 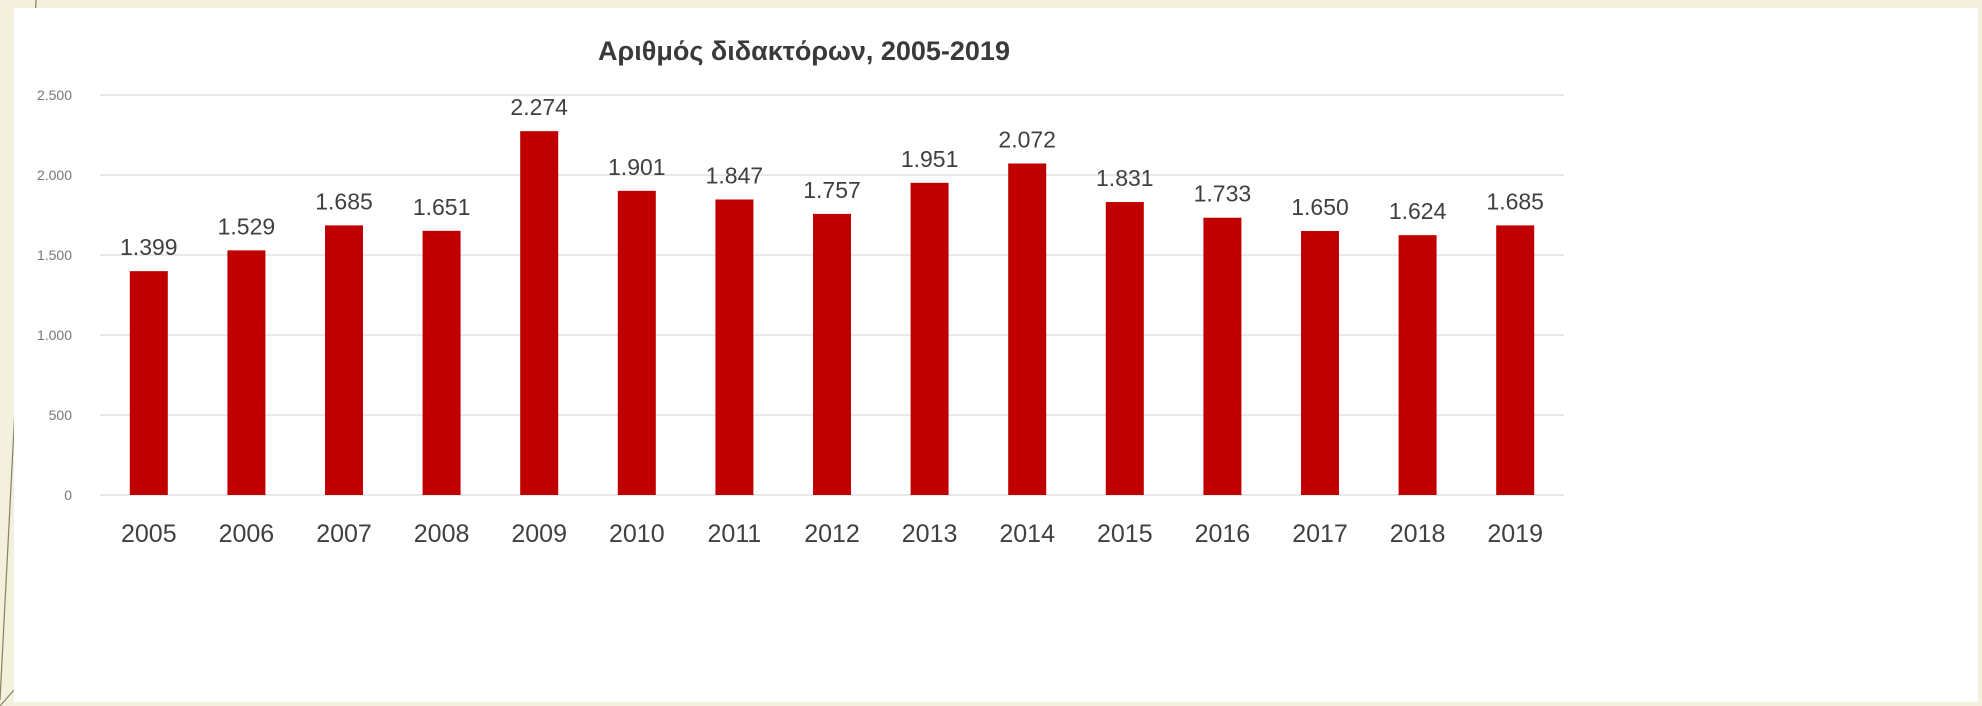 What do you see at coordinates (1417, 365) in the screenshot?
I see `bar-2018` at bounding box center [1417, 365].